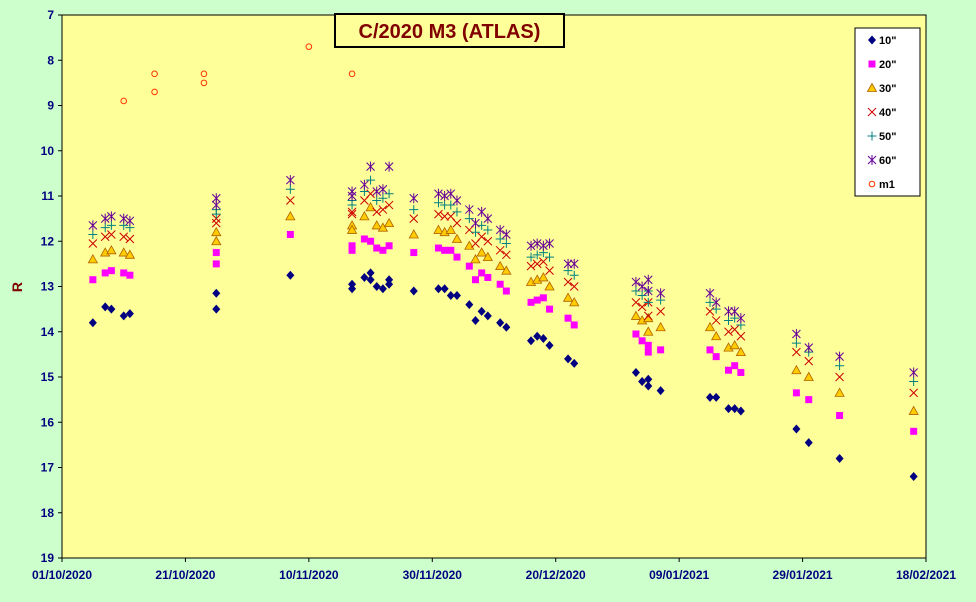  I want to click on legend: 10" 20" 30" 40" 50" 60" m1, so click(887, 112).